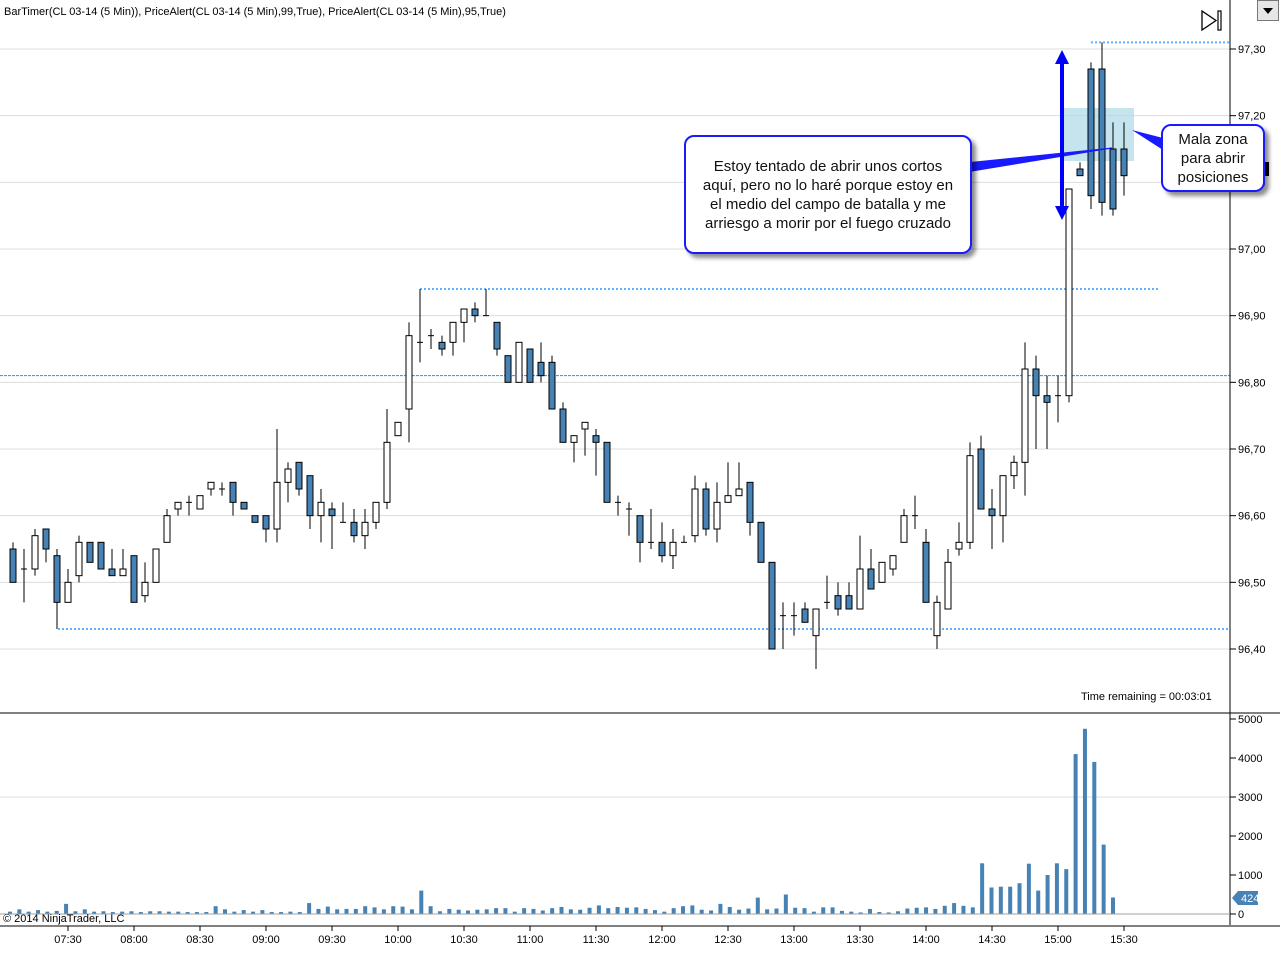 The height and width of the screenshot is (953, 1280). What do you see at coordinates (1252, 117) in the screenshot?
I see `svg-text: 97,20` at bounding box center [1252, 117].